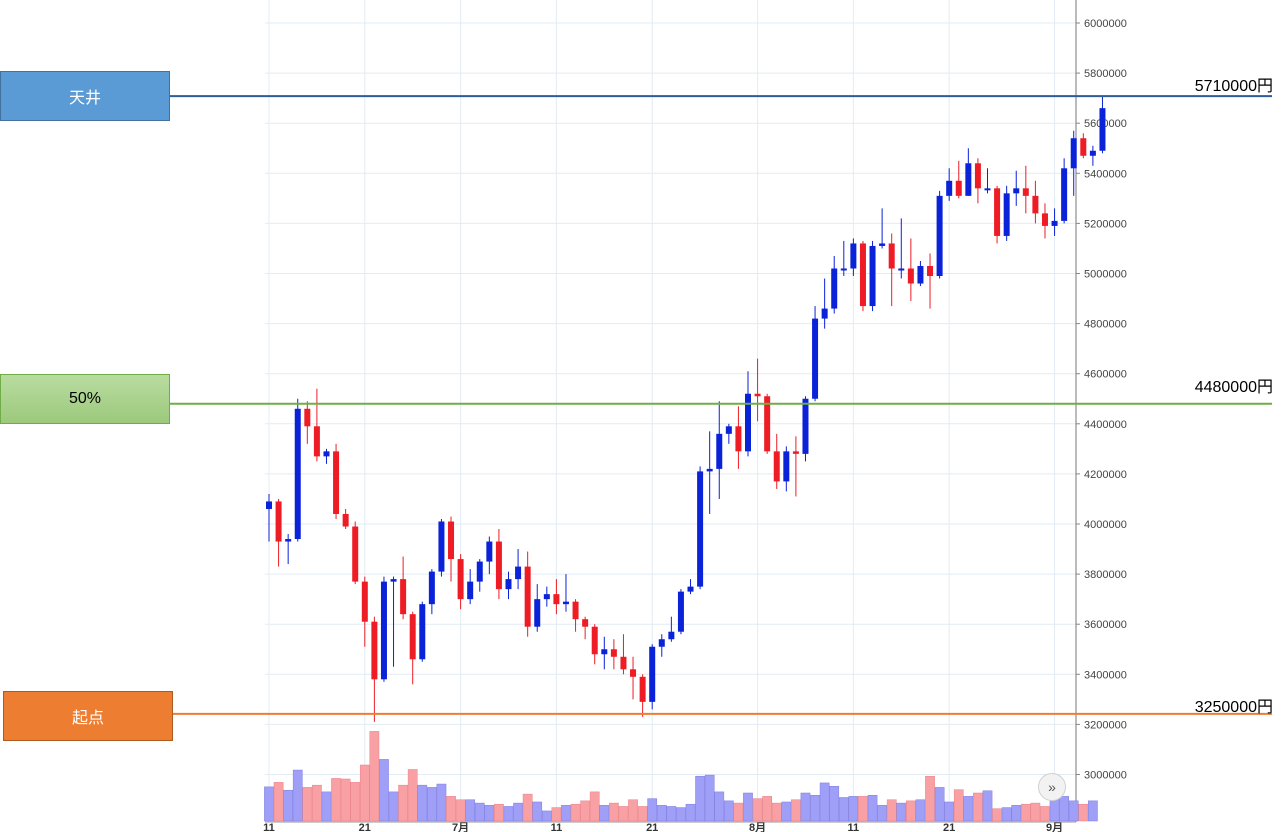 The image size is (1285, 832). Describe the element at coordinates (1105, 725) in the screenshot. I see `y-tick-label: 3200000` at that location.